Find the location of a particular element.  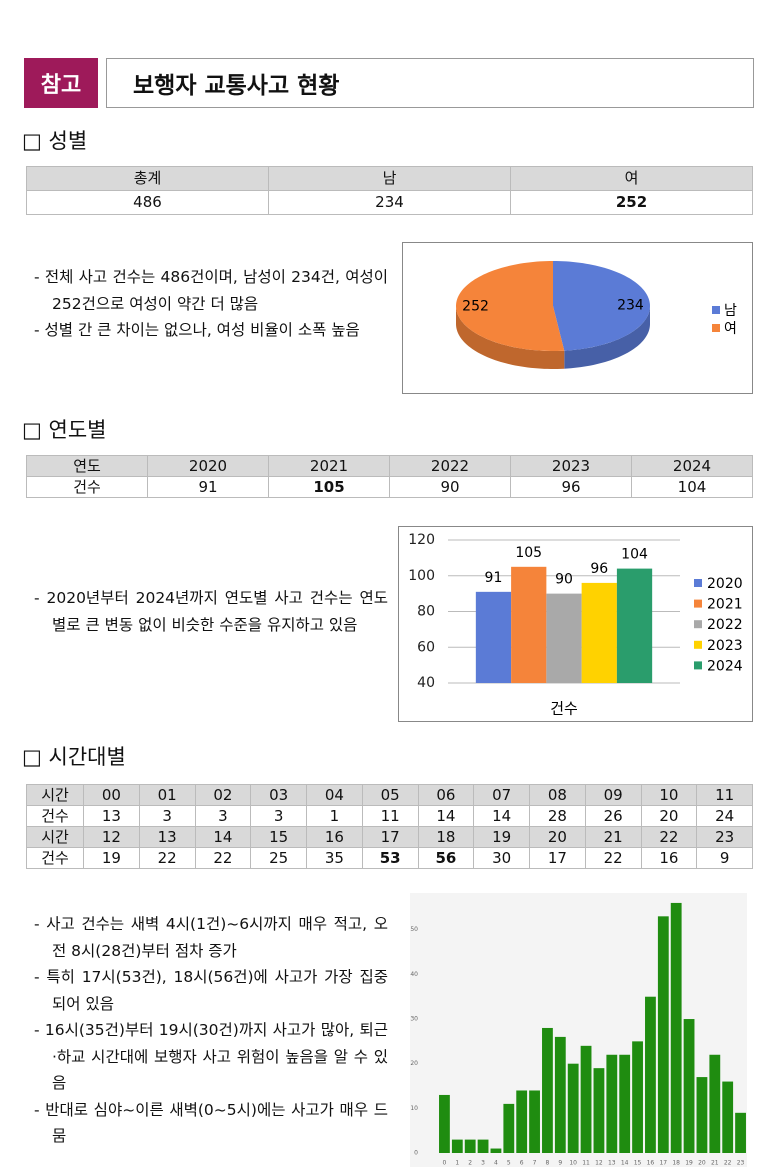

table-row: 486 234 252 is located at coordinates (389, 202).